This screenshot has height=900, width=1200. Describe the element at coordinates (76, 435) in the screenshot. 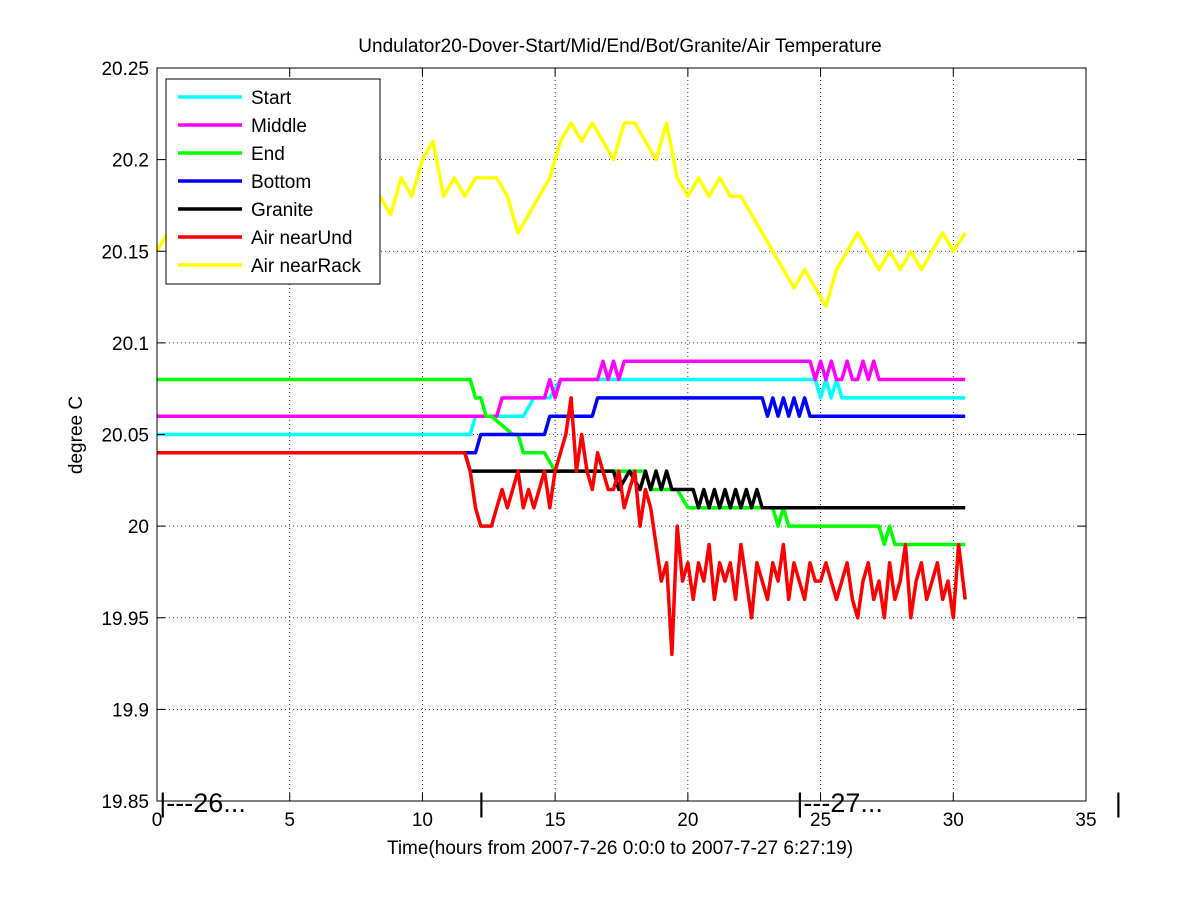

I see `y-axis-label: degree C` at that location.